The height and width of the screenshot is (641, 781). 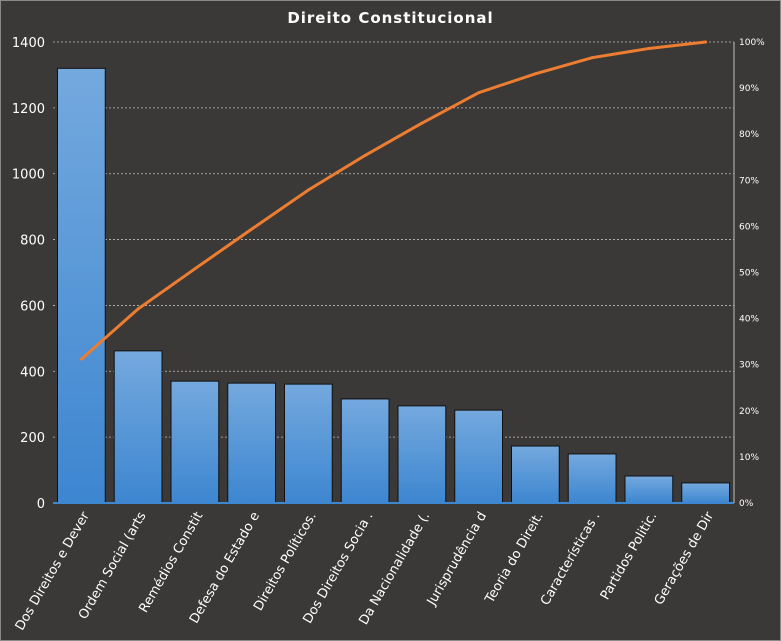 What do you see at coordinates (41, 504) in the screenshot?
I see `y-tick-label: 0` at bounding box center [41, 504].